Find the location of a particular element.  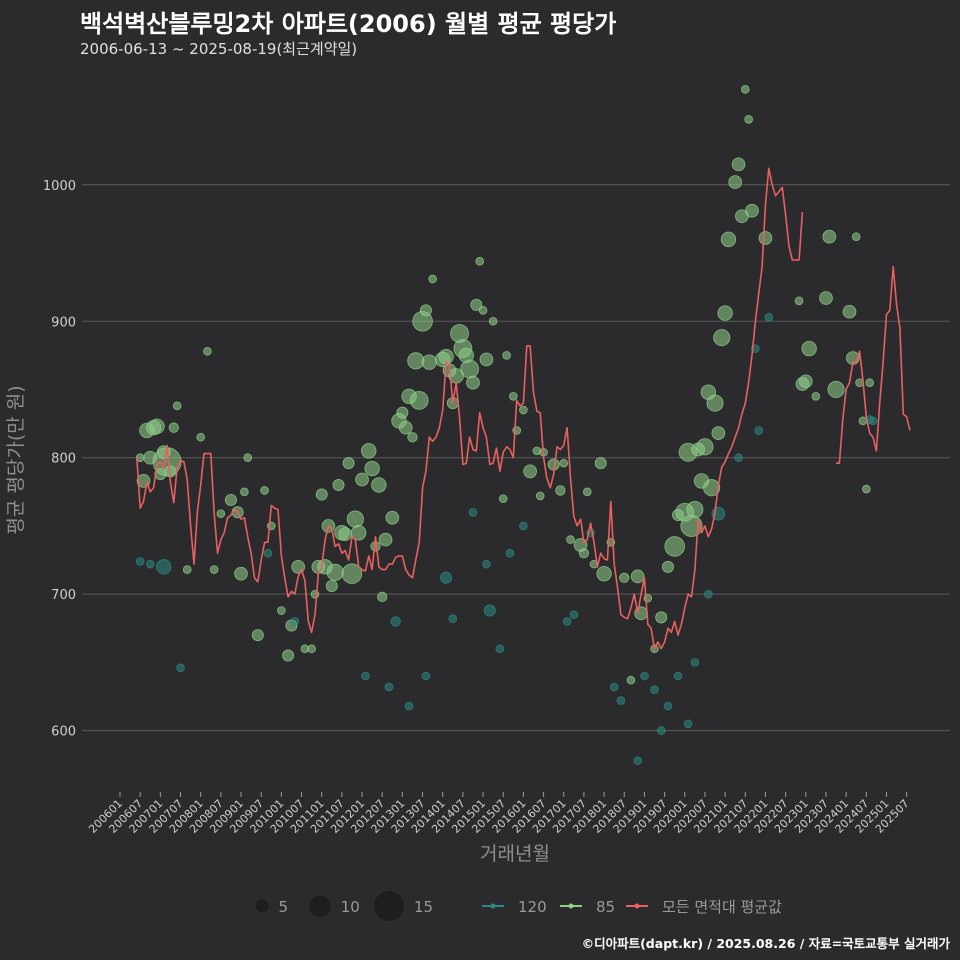

legend-size-label: 10 is located at coordinates (350, 907).